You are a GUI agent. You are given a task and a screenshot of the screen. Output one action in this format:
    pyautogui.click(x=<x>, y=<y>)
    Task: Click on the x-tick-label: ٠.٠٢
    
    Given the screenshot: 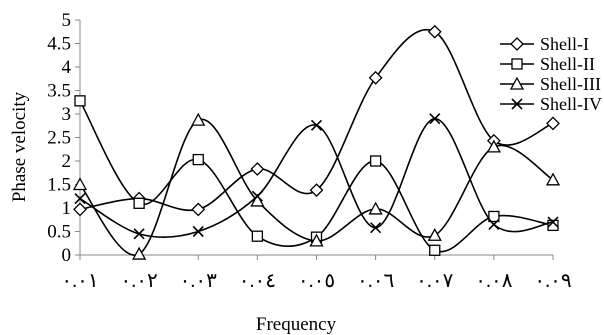 What is the action you would take?
    pyautogui.click(x=139, y=281)
    